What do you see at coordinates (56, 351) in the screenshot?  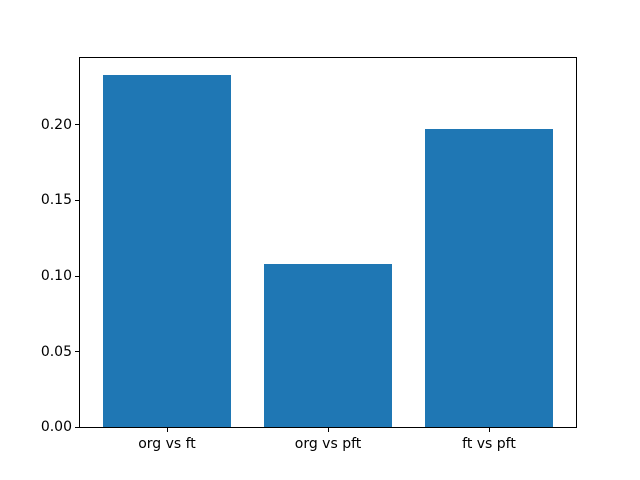 I see `y-tick-label: 0.05` at bounding box center [56, 351].